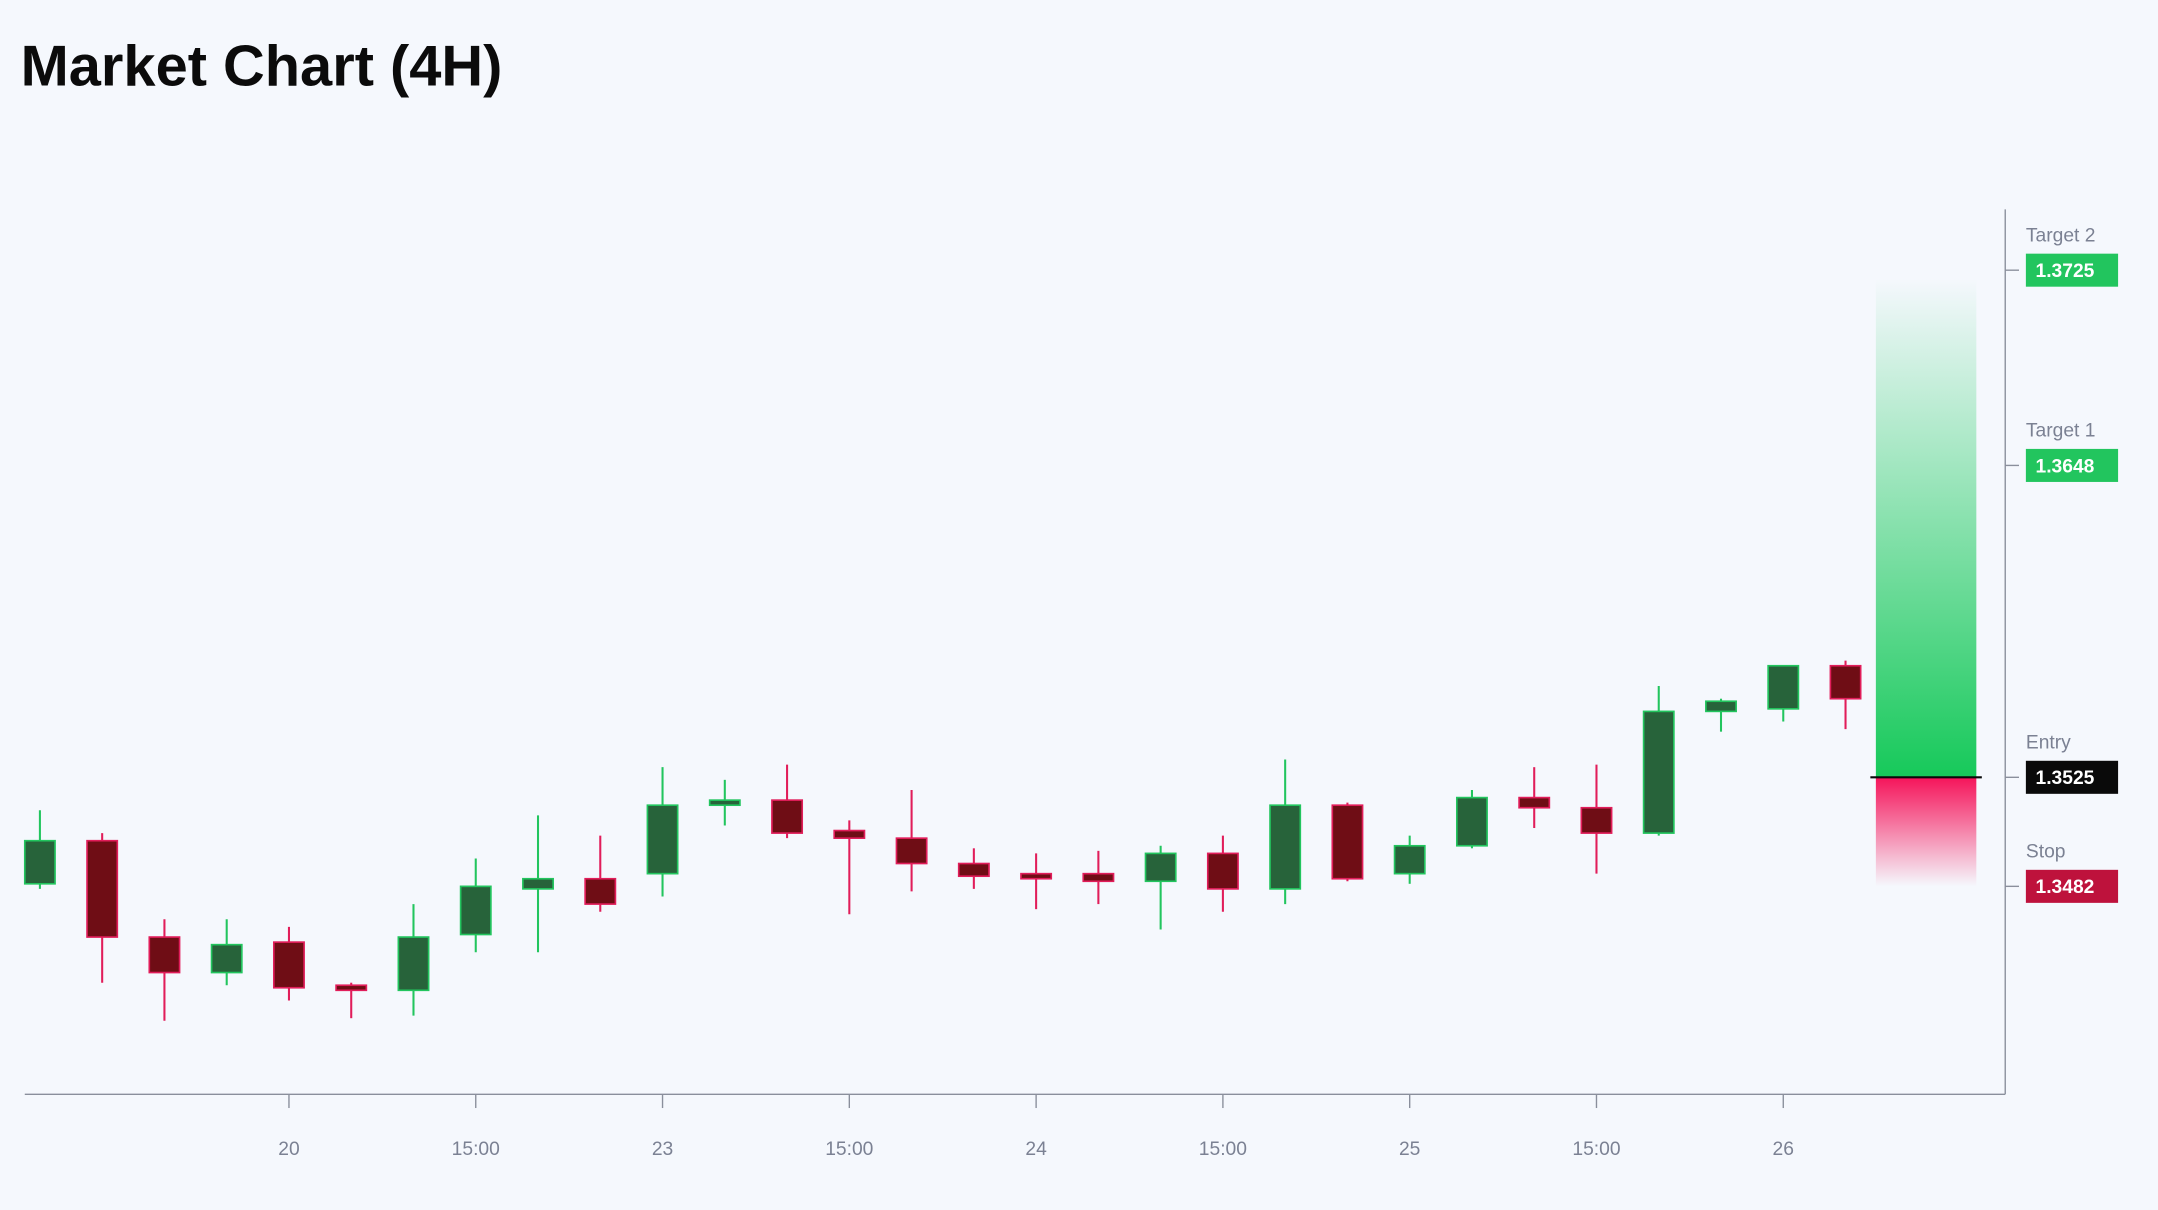  Describe the element at coordinates (2065, 271) in the screenshot. I see `level-value: 1.3725` at that location.